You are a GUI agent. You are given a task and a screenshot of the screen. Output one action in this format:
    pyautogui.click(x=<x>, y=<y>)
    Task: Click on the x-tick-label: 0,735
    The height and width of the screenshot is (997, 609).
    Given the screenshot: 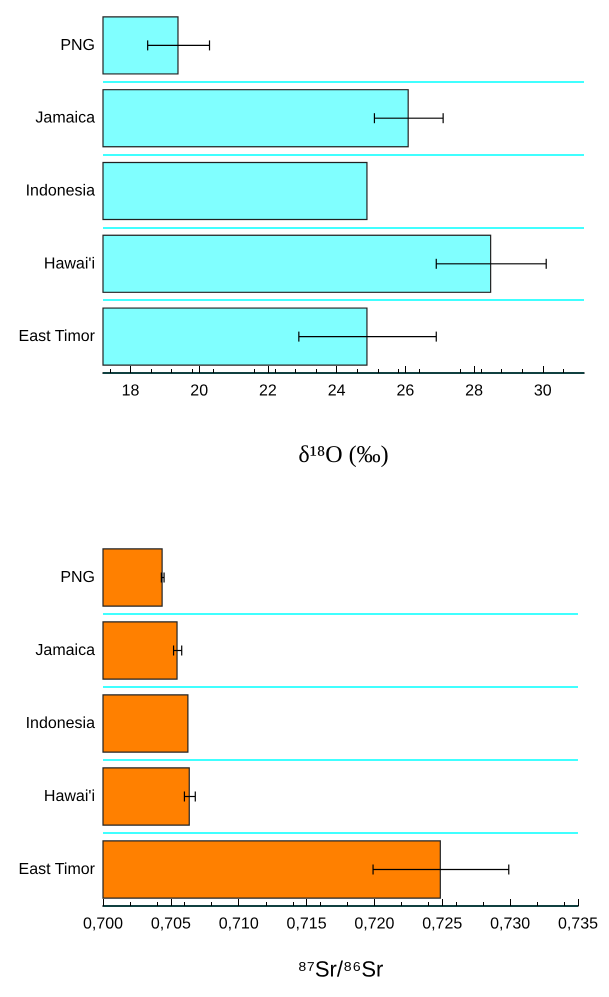 What is the action you would take?
    pyautogui.click(x=578, y=924)
    